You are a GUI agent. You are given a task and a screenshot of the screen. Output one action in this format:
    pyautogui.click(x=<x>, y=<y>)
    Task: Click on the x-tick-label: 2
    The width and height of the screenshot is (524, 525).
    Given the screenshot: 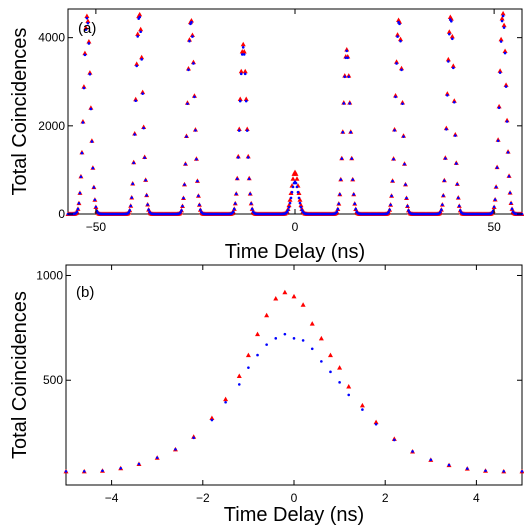 What is the action you would take?
    pyautogui.click(x=385, y=498)
    